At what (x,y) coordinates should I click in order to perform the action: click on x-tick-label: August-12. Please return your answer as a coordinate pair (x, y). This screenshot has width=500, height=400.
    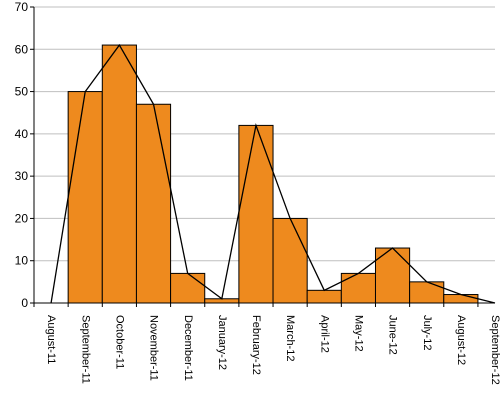
    Looking at the image, I should click on (461, 340).